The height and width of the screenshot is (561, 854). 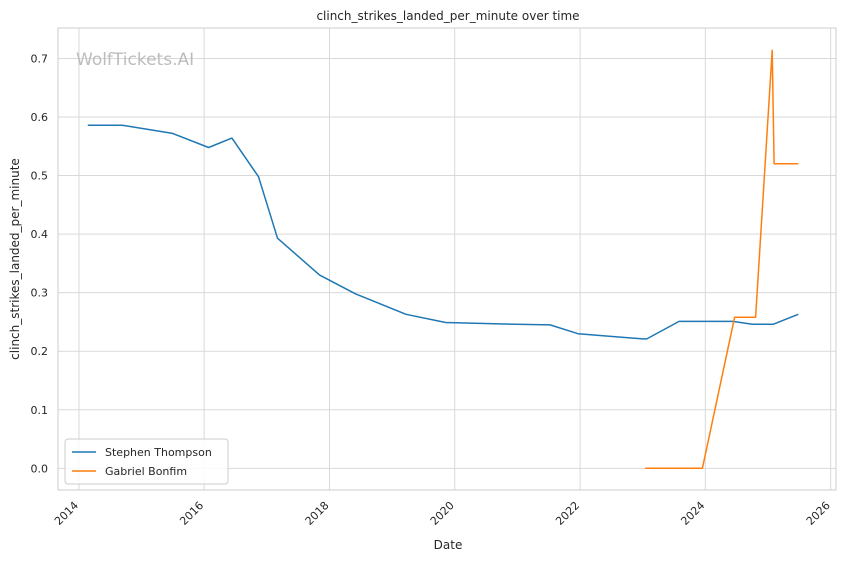 I want to click on x-axis-title: Date, so click(x=448, y=545).